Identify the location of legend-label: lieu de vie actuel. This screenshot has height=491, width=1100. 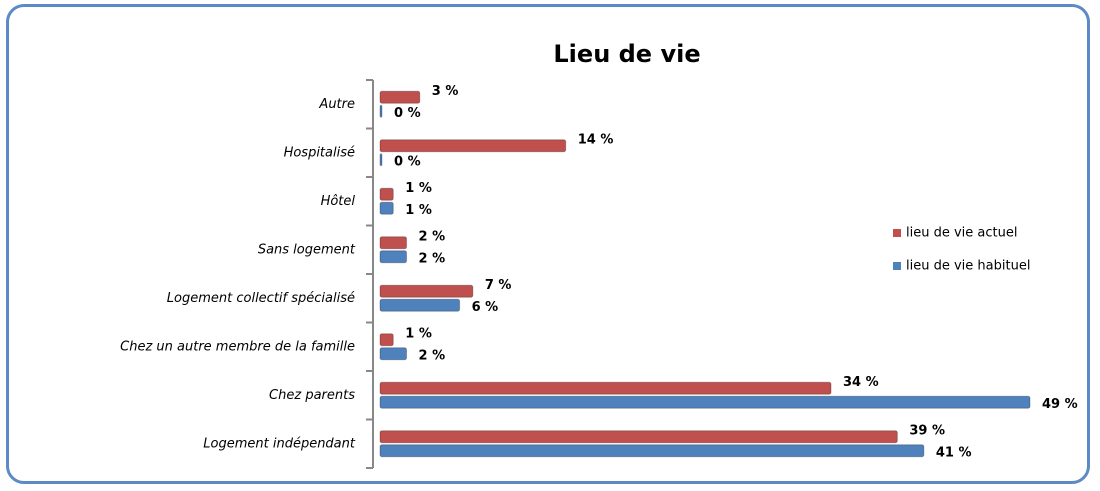
(961, 233).